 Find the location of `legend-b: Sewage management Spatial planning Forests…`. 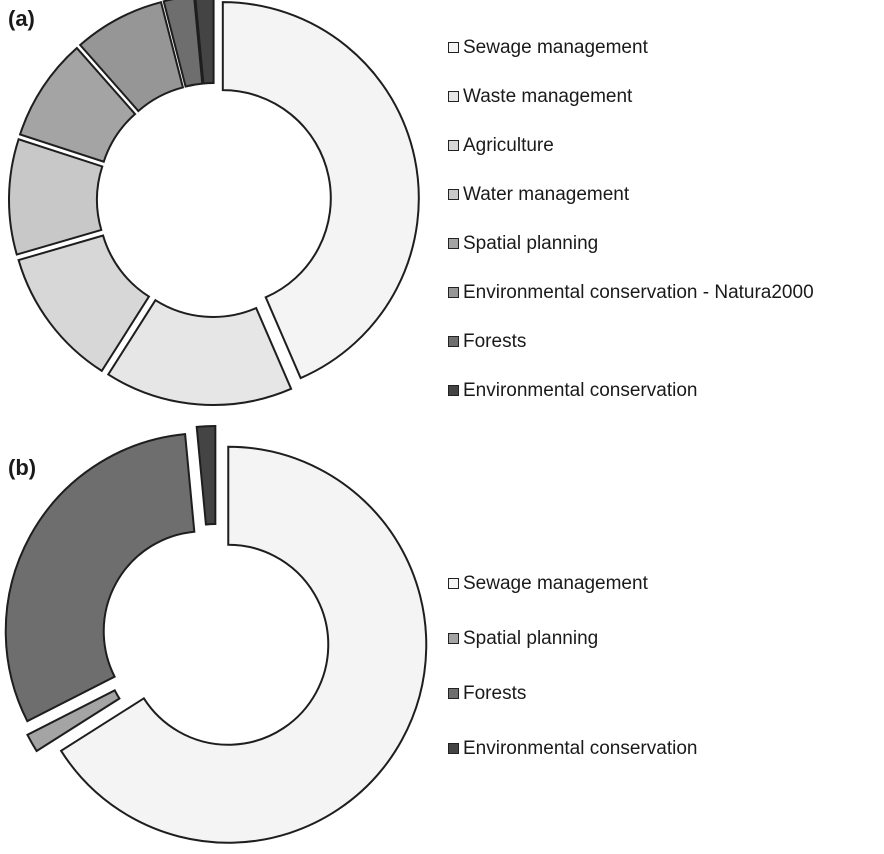

legend-b: Sewage management Spatial planning Forests… is located at coordinates (572, 666).